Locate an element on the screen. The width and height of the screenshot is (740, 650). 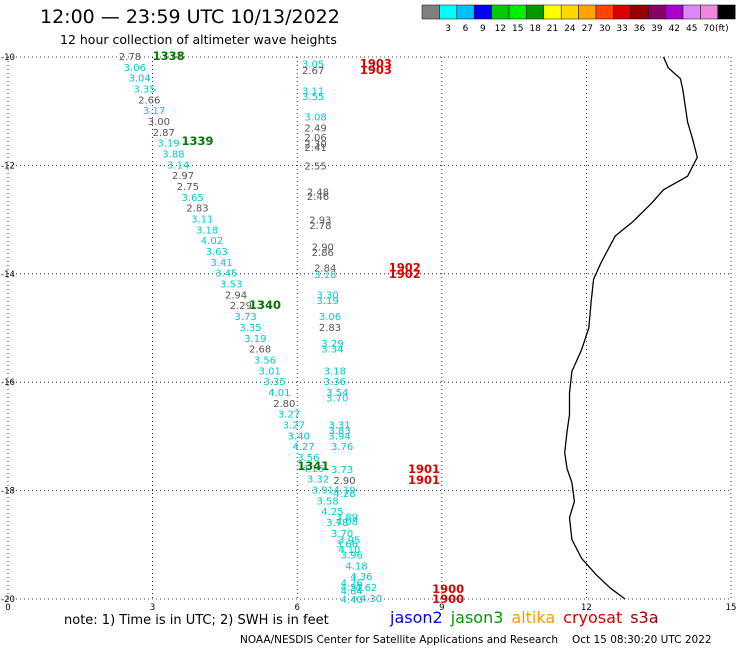
wave-height-value: 3.14 is located at coordinates (178, 165).